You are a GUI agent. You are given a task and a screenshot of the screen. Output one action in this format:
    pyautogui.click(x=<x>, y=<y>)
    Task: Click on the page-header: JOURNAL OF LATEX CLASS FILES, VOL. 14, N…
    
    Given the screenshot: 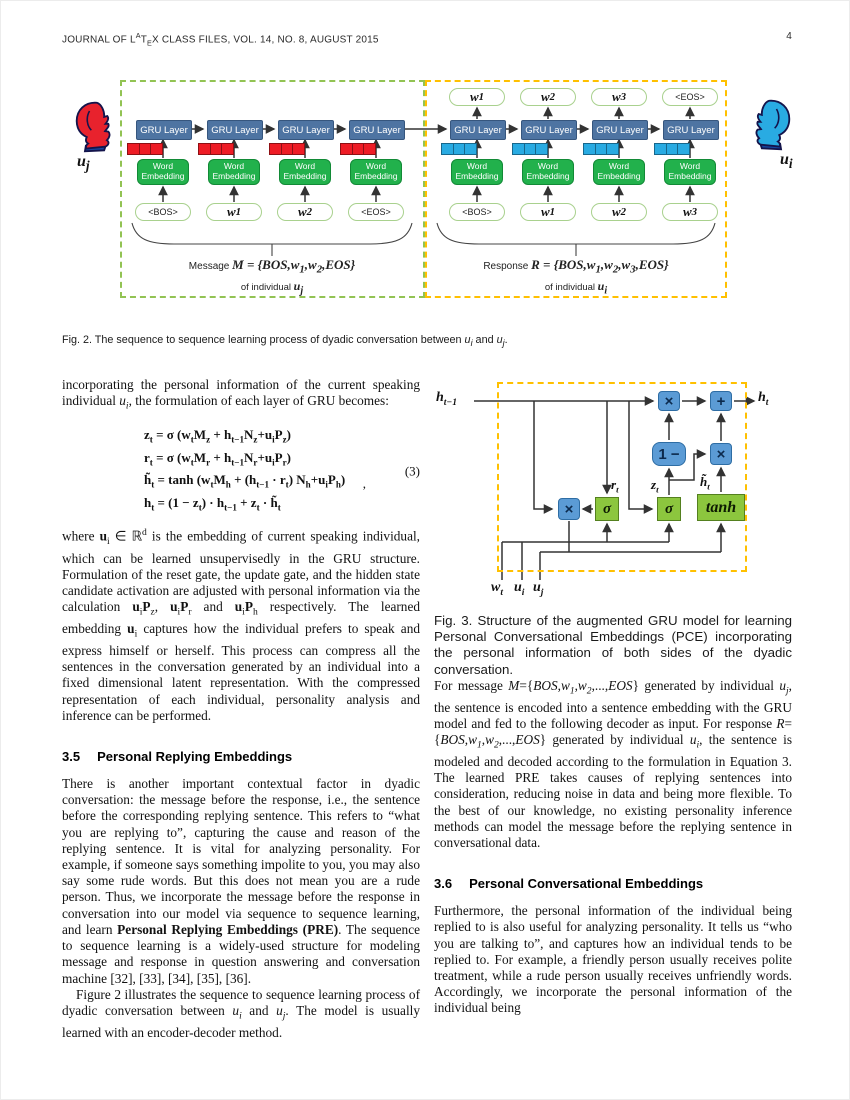 What is the action you would take?
    pyautogui.click(x=427, y=39)
    